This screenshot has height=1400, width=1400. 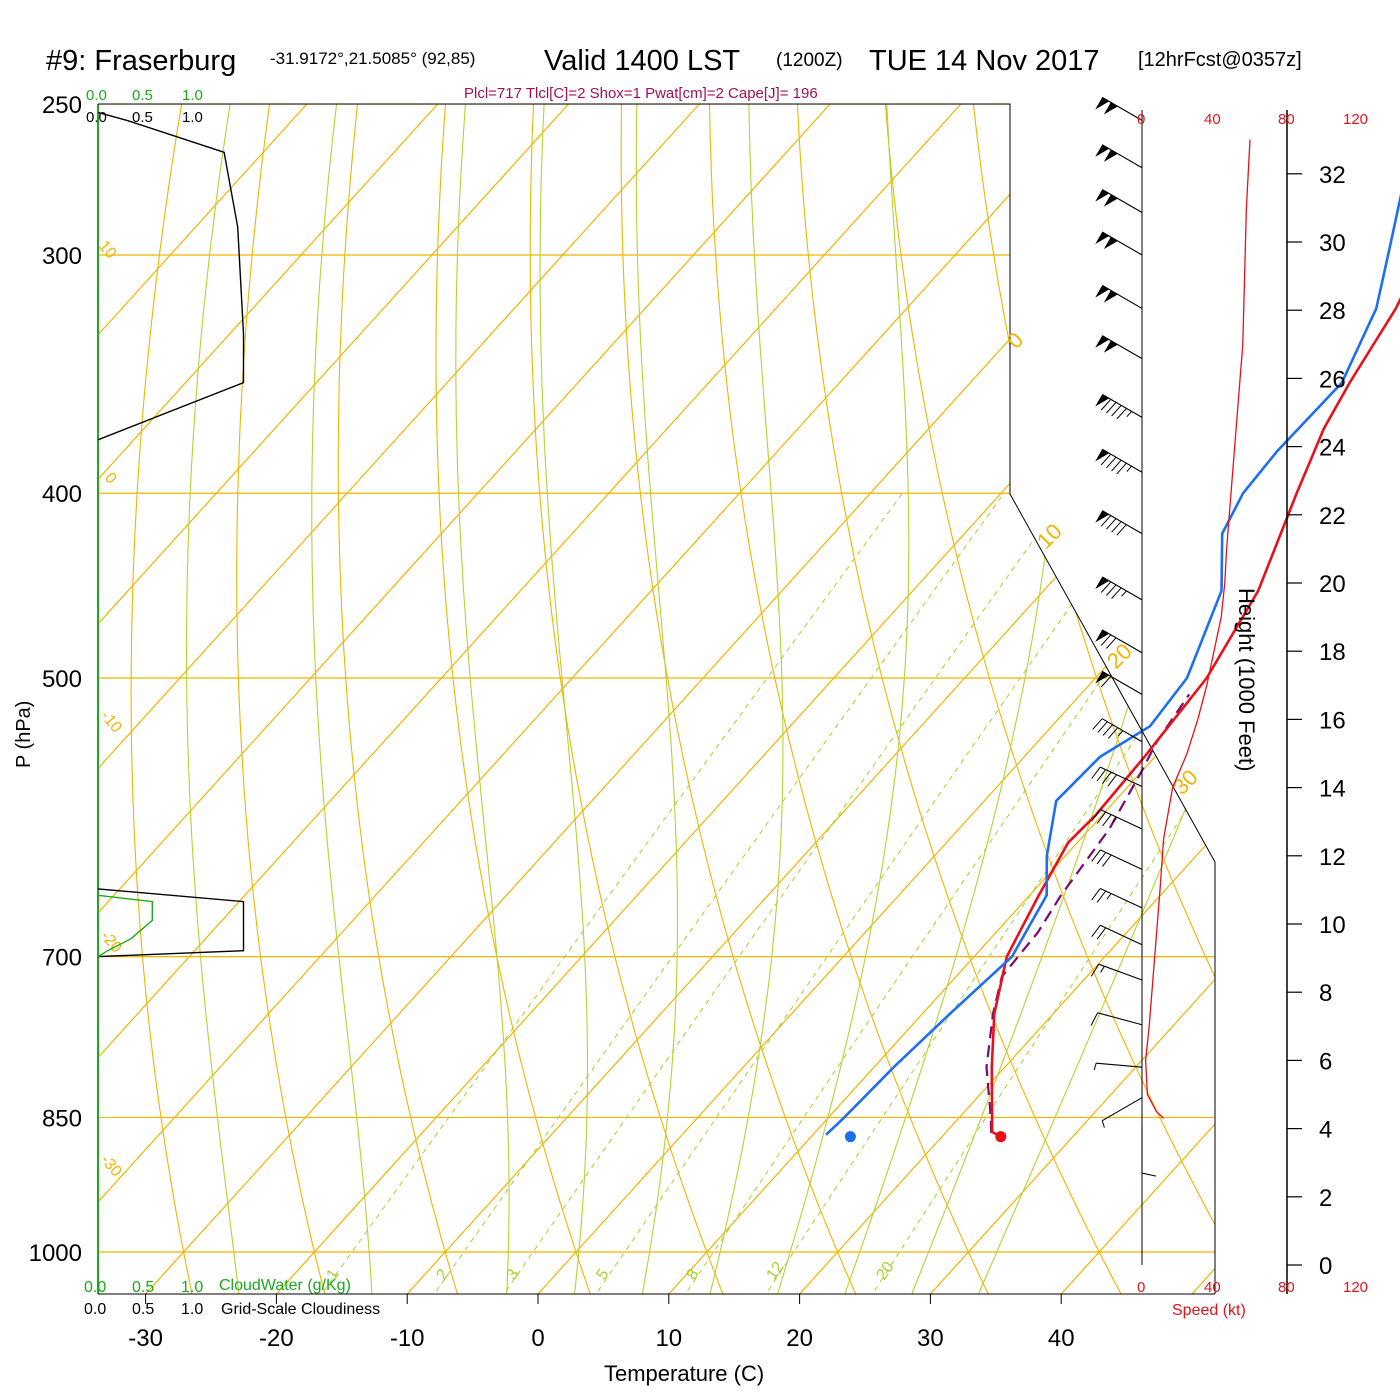 I want to click on height-tick-label: 24, so click(x=1332, y=448).